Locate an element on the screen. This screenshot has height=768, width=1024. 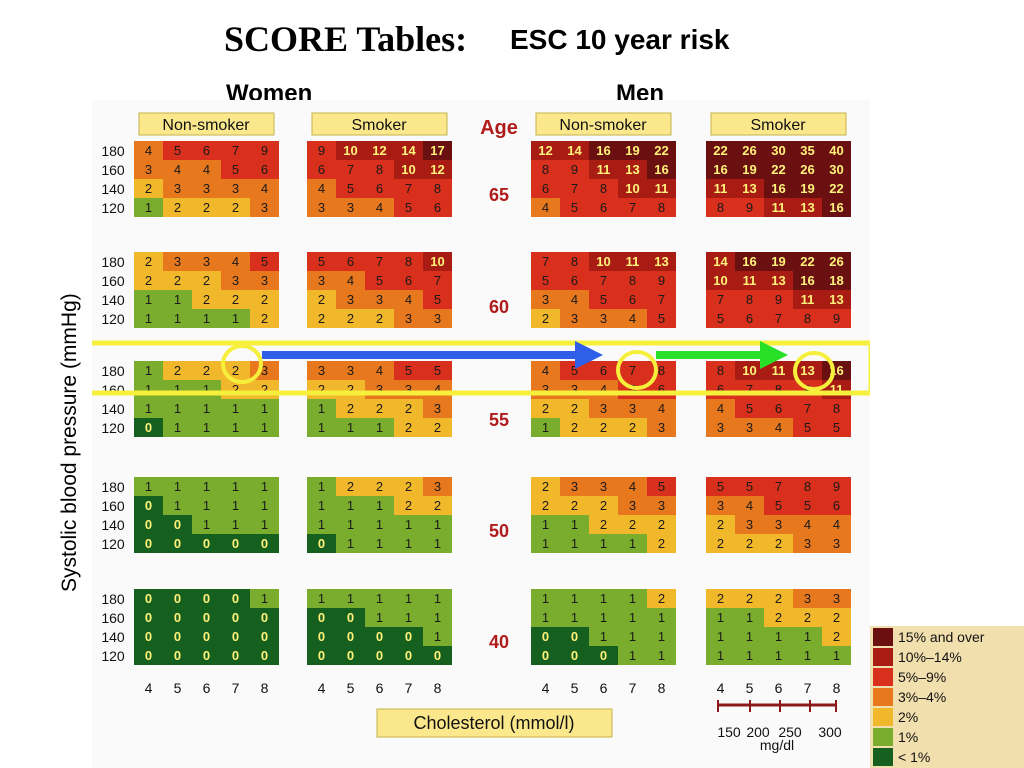
cholesterol-tick-label: 4 is located at coordinates (149, 688).